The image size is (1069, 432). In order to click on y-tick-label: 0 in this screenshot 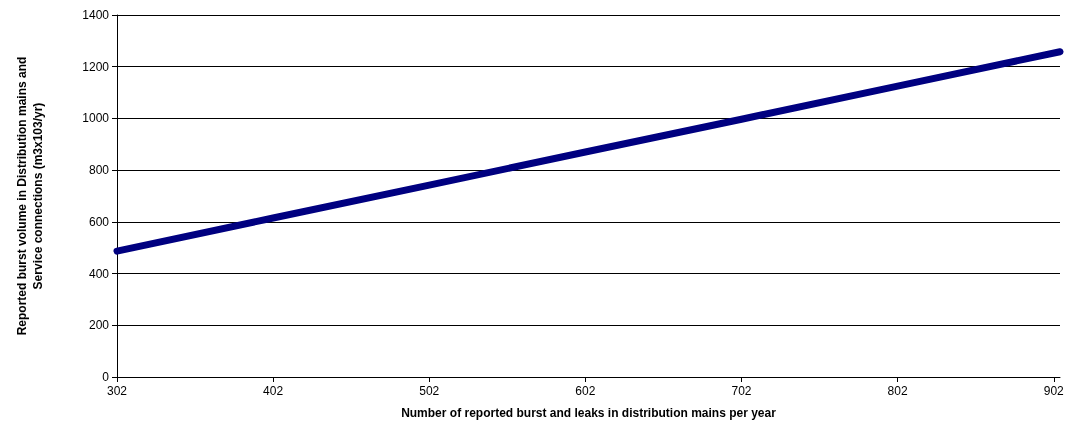, I will do `click(106, 377)`.